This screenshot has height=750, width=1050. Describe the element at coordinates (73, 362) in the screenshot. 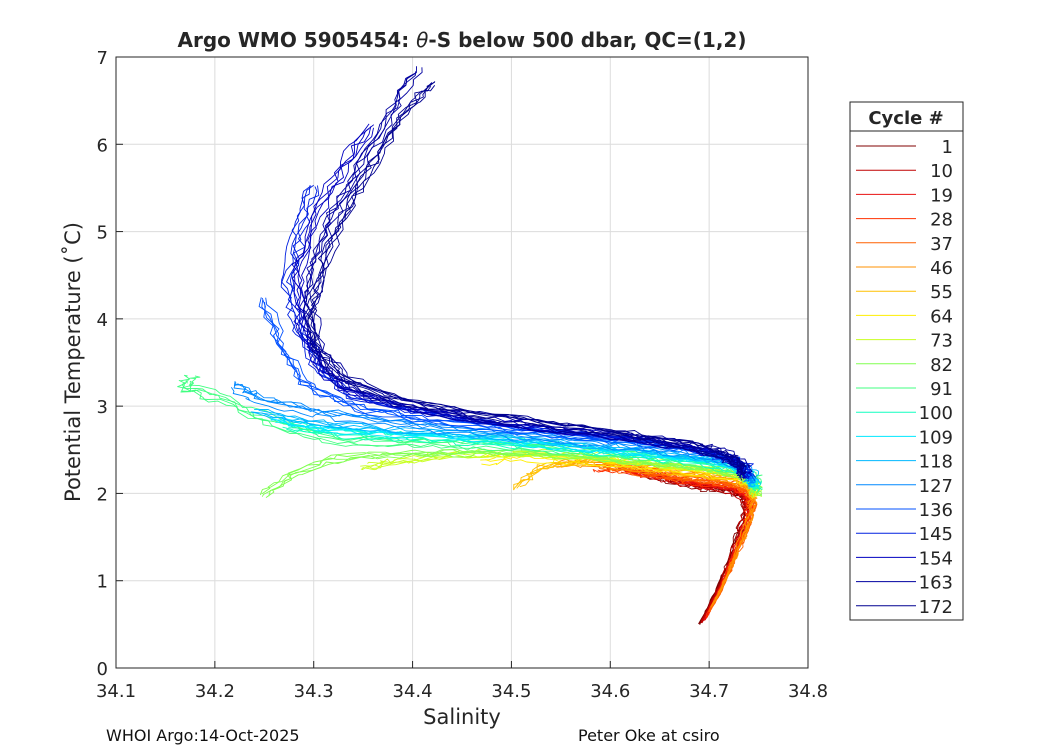

I see `y-axis-label: Potential Temperature (˚C)` at that location.